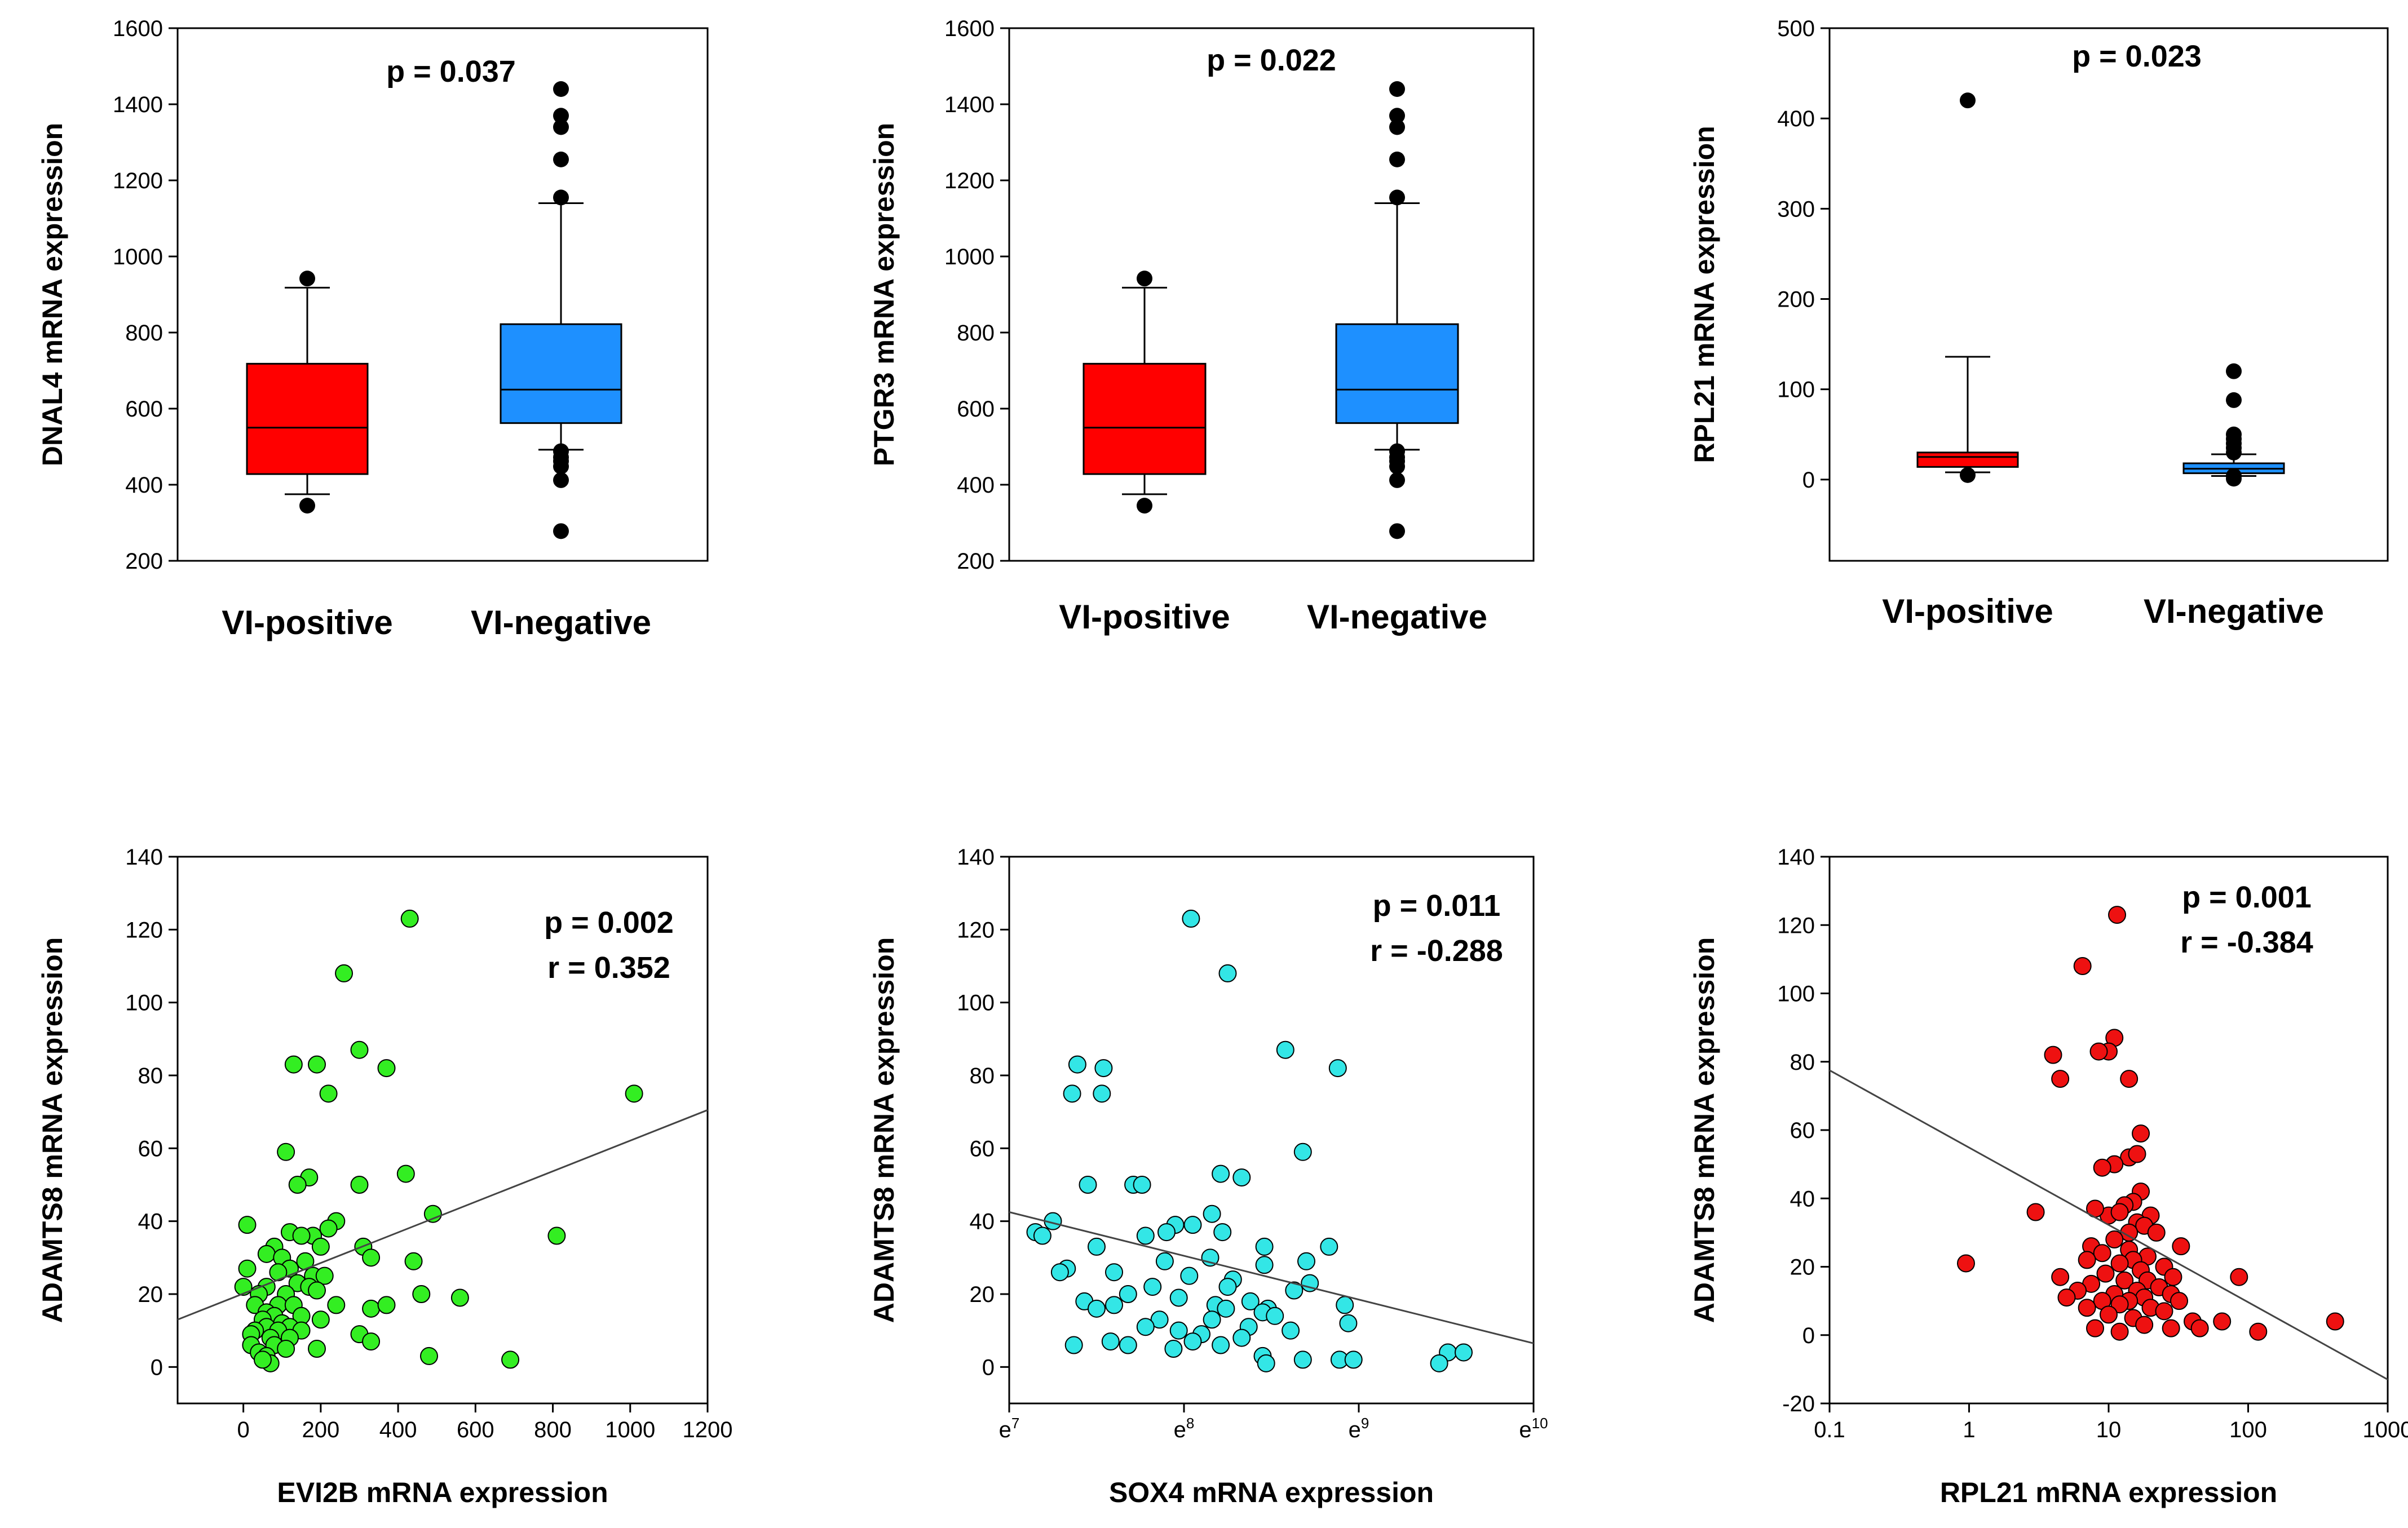 This screenshot has width=2408, height=1528. What do you see at coordinates (138, 104) in the screenshot?
I see `y-tick-label: 1400` at bounding box center [138, 104].